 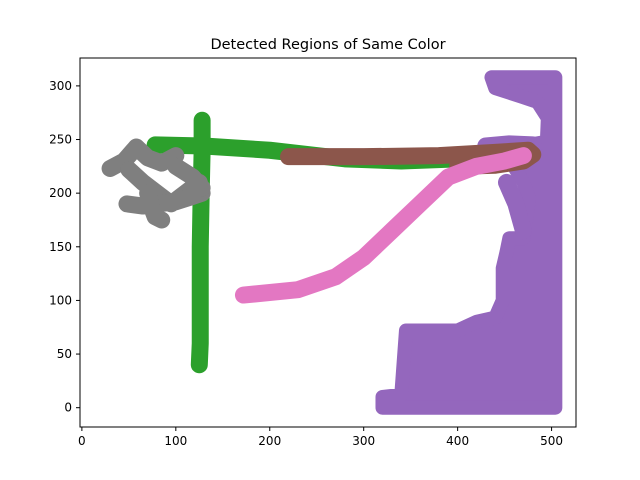 I want to click on y-tick-label-6: 300, so click(x=60, y=86).